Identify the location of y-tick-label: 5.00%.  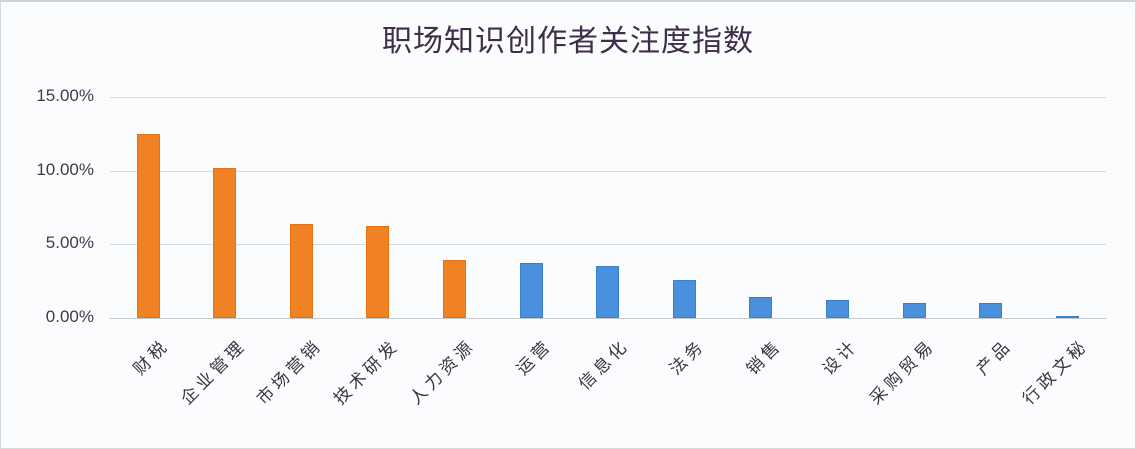
(69, 242).